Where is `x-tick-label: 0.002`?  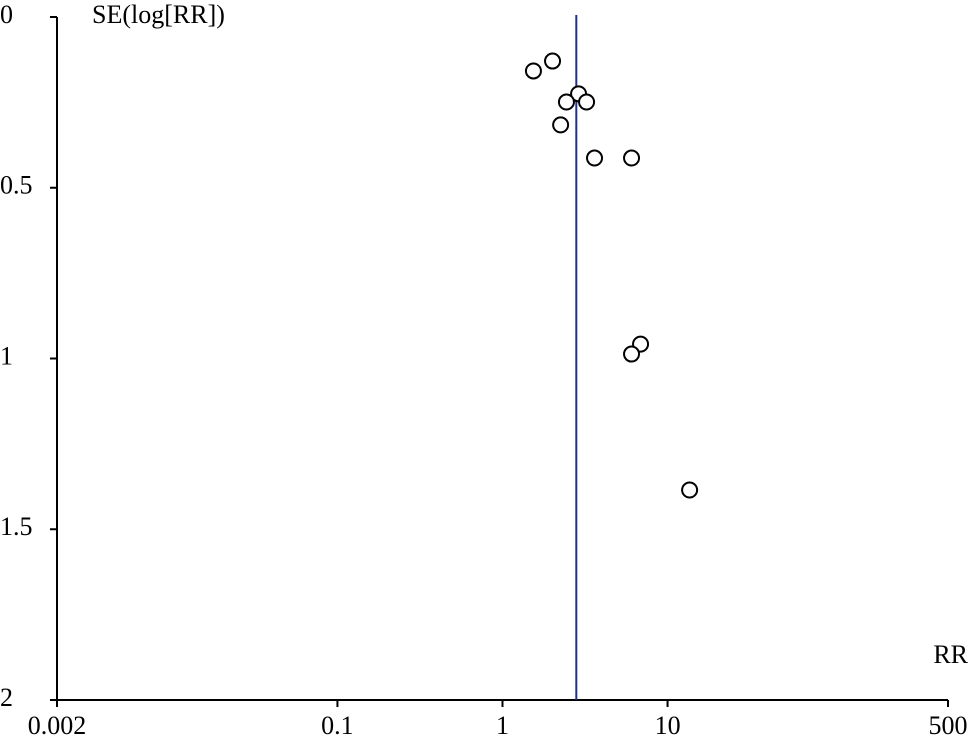
x-tick-label: 0.002 is located at coordinates (57, 725).